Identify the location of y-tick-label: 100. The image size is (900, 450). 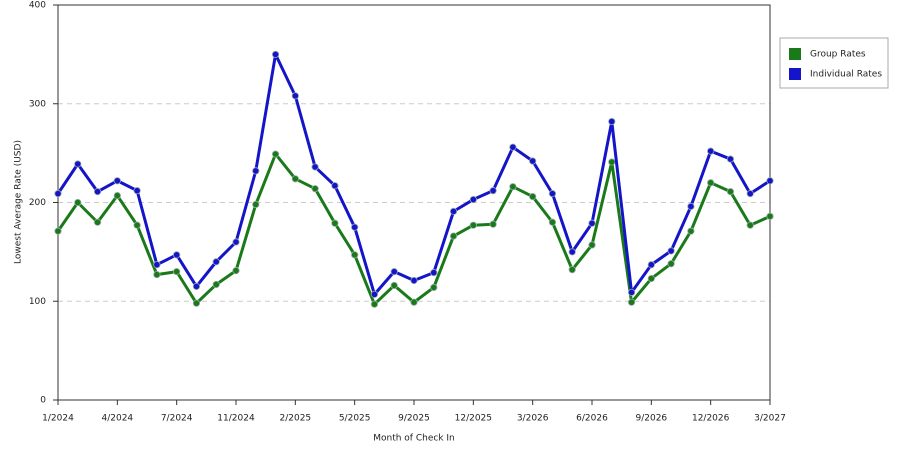
(37, 302).